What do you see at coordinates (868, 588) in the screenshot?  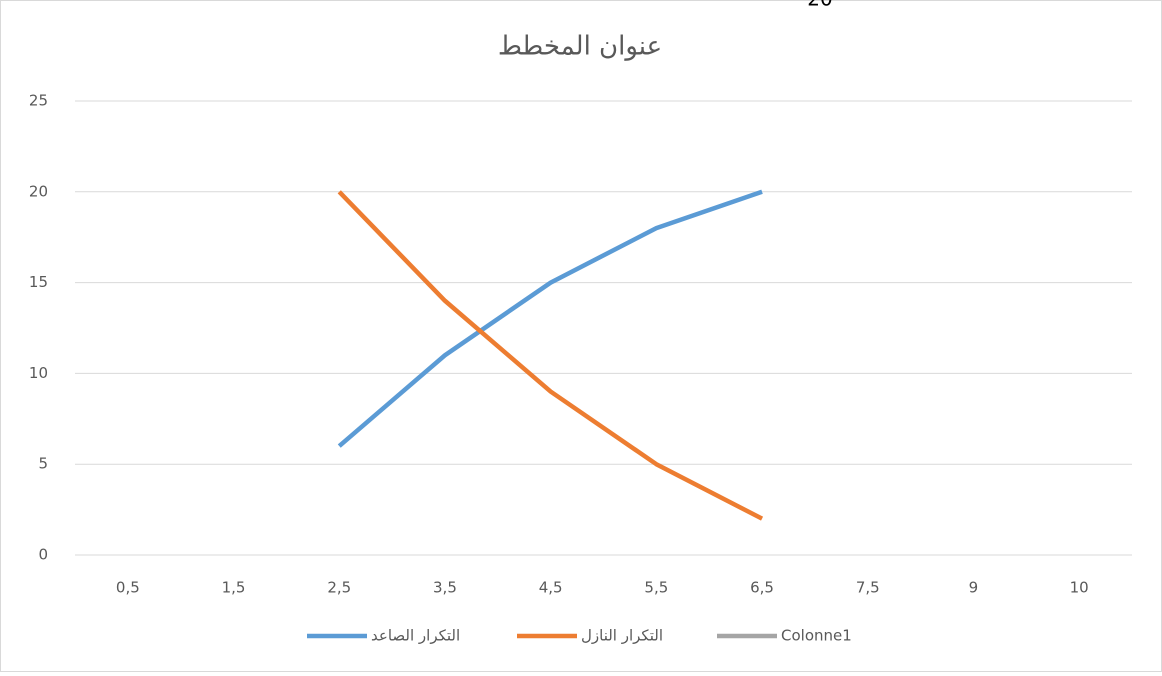 I see `x-tick-label: 7,5` at bounding box center [868, 588].